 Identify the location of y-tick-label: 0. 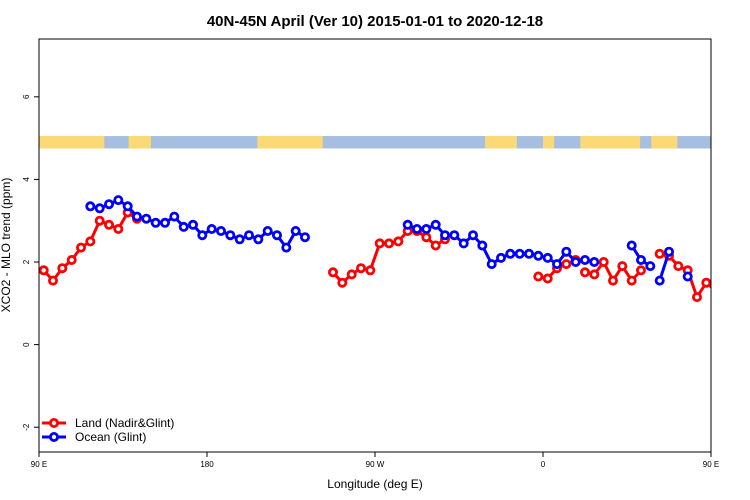
(26, 344).